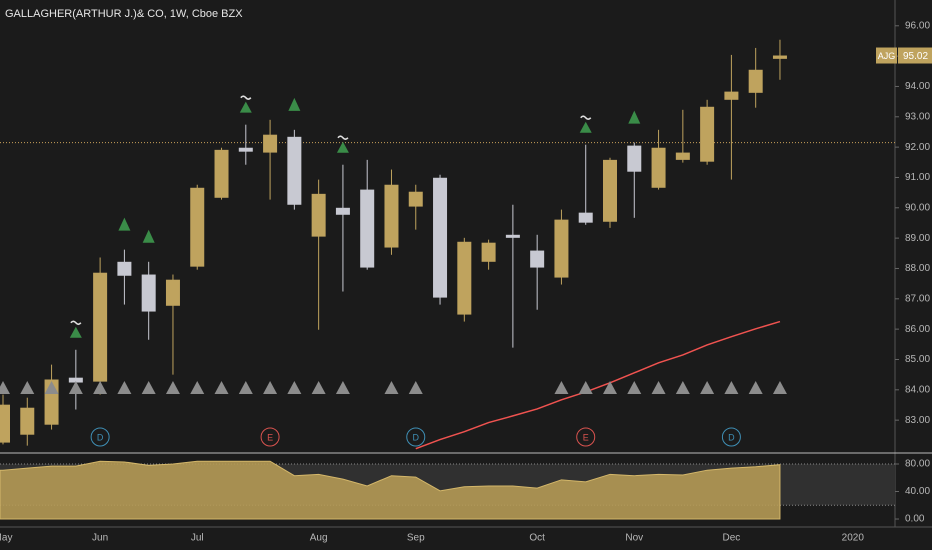  What do you see at coordinates (853, 538) in the screenshot?
I see `x-tick-label: 2020` at bounding box center [853, 538].